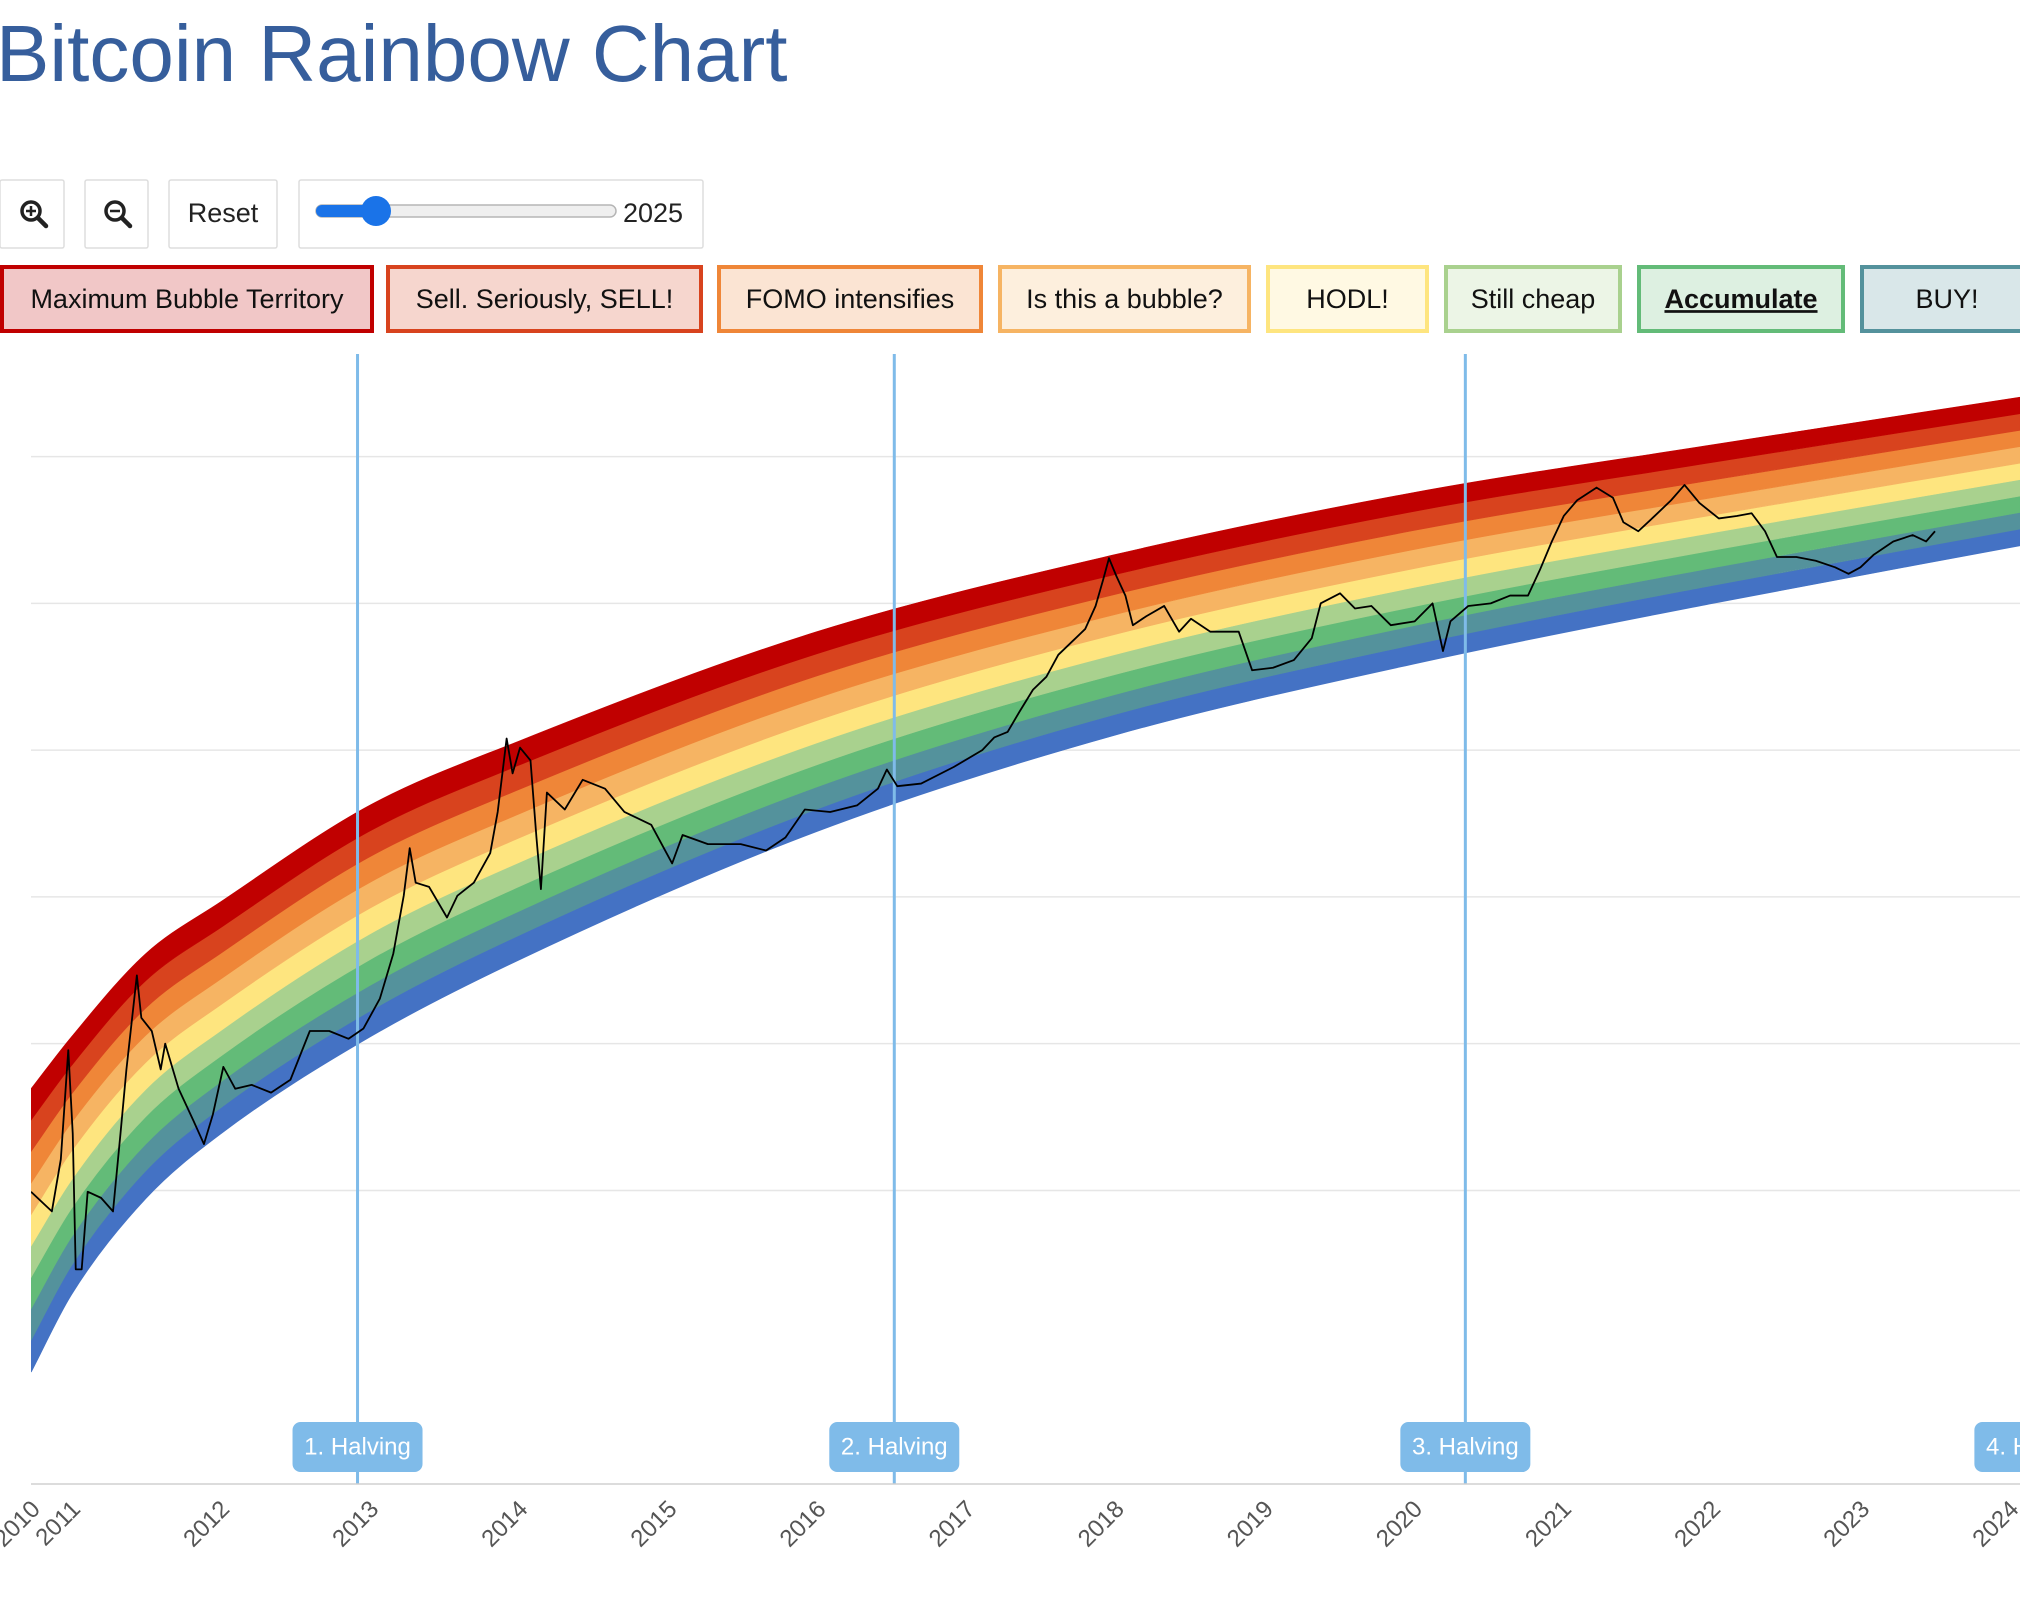 The height and width of the screenshot is (1604, 2020). I want to click on legend-label: Maximum Bubble Territory, so click(187, 299).